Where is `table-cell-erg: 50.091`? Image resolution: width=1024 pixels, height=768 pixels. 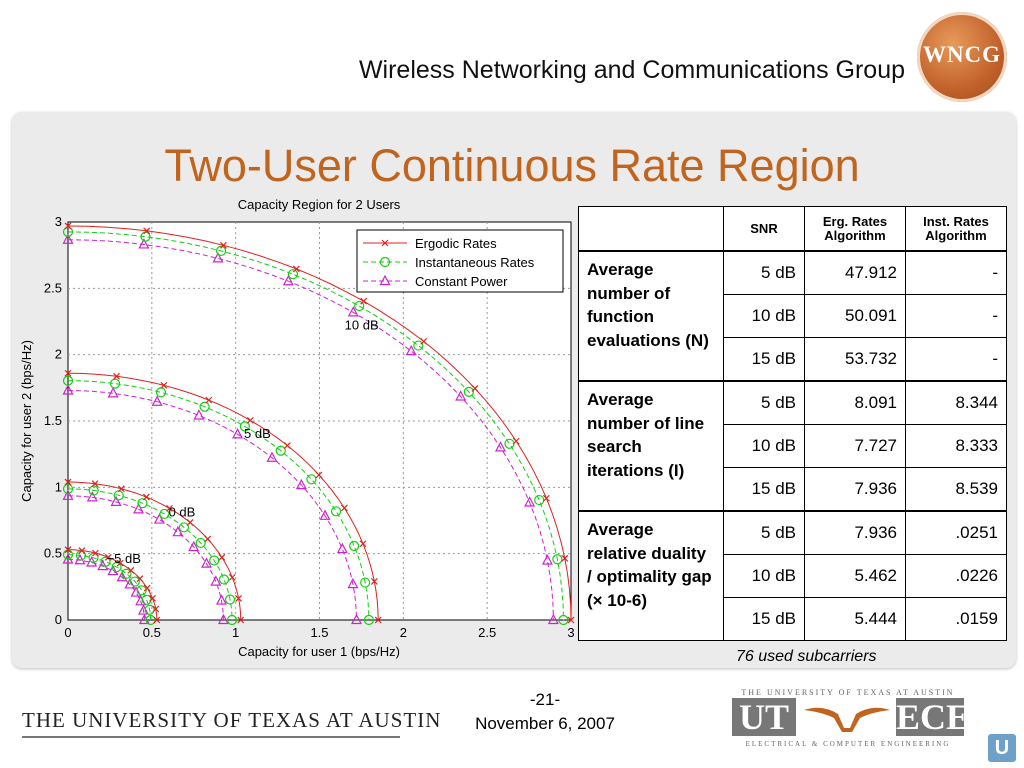
table-cell-erg: 50.091 is located at coordinates (855, 316).